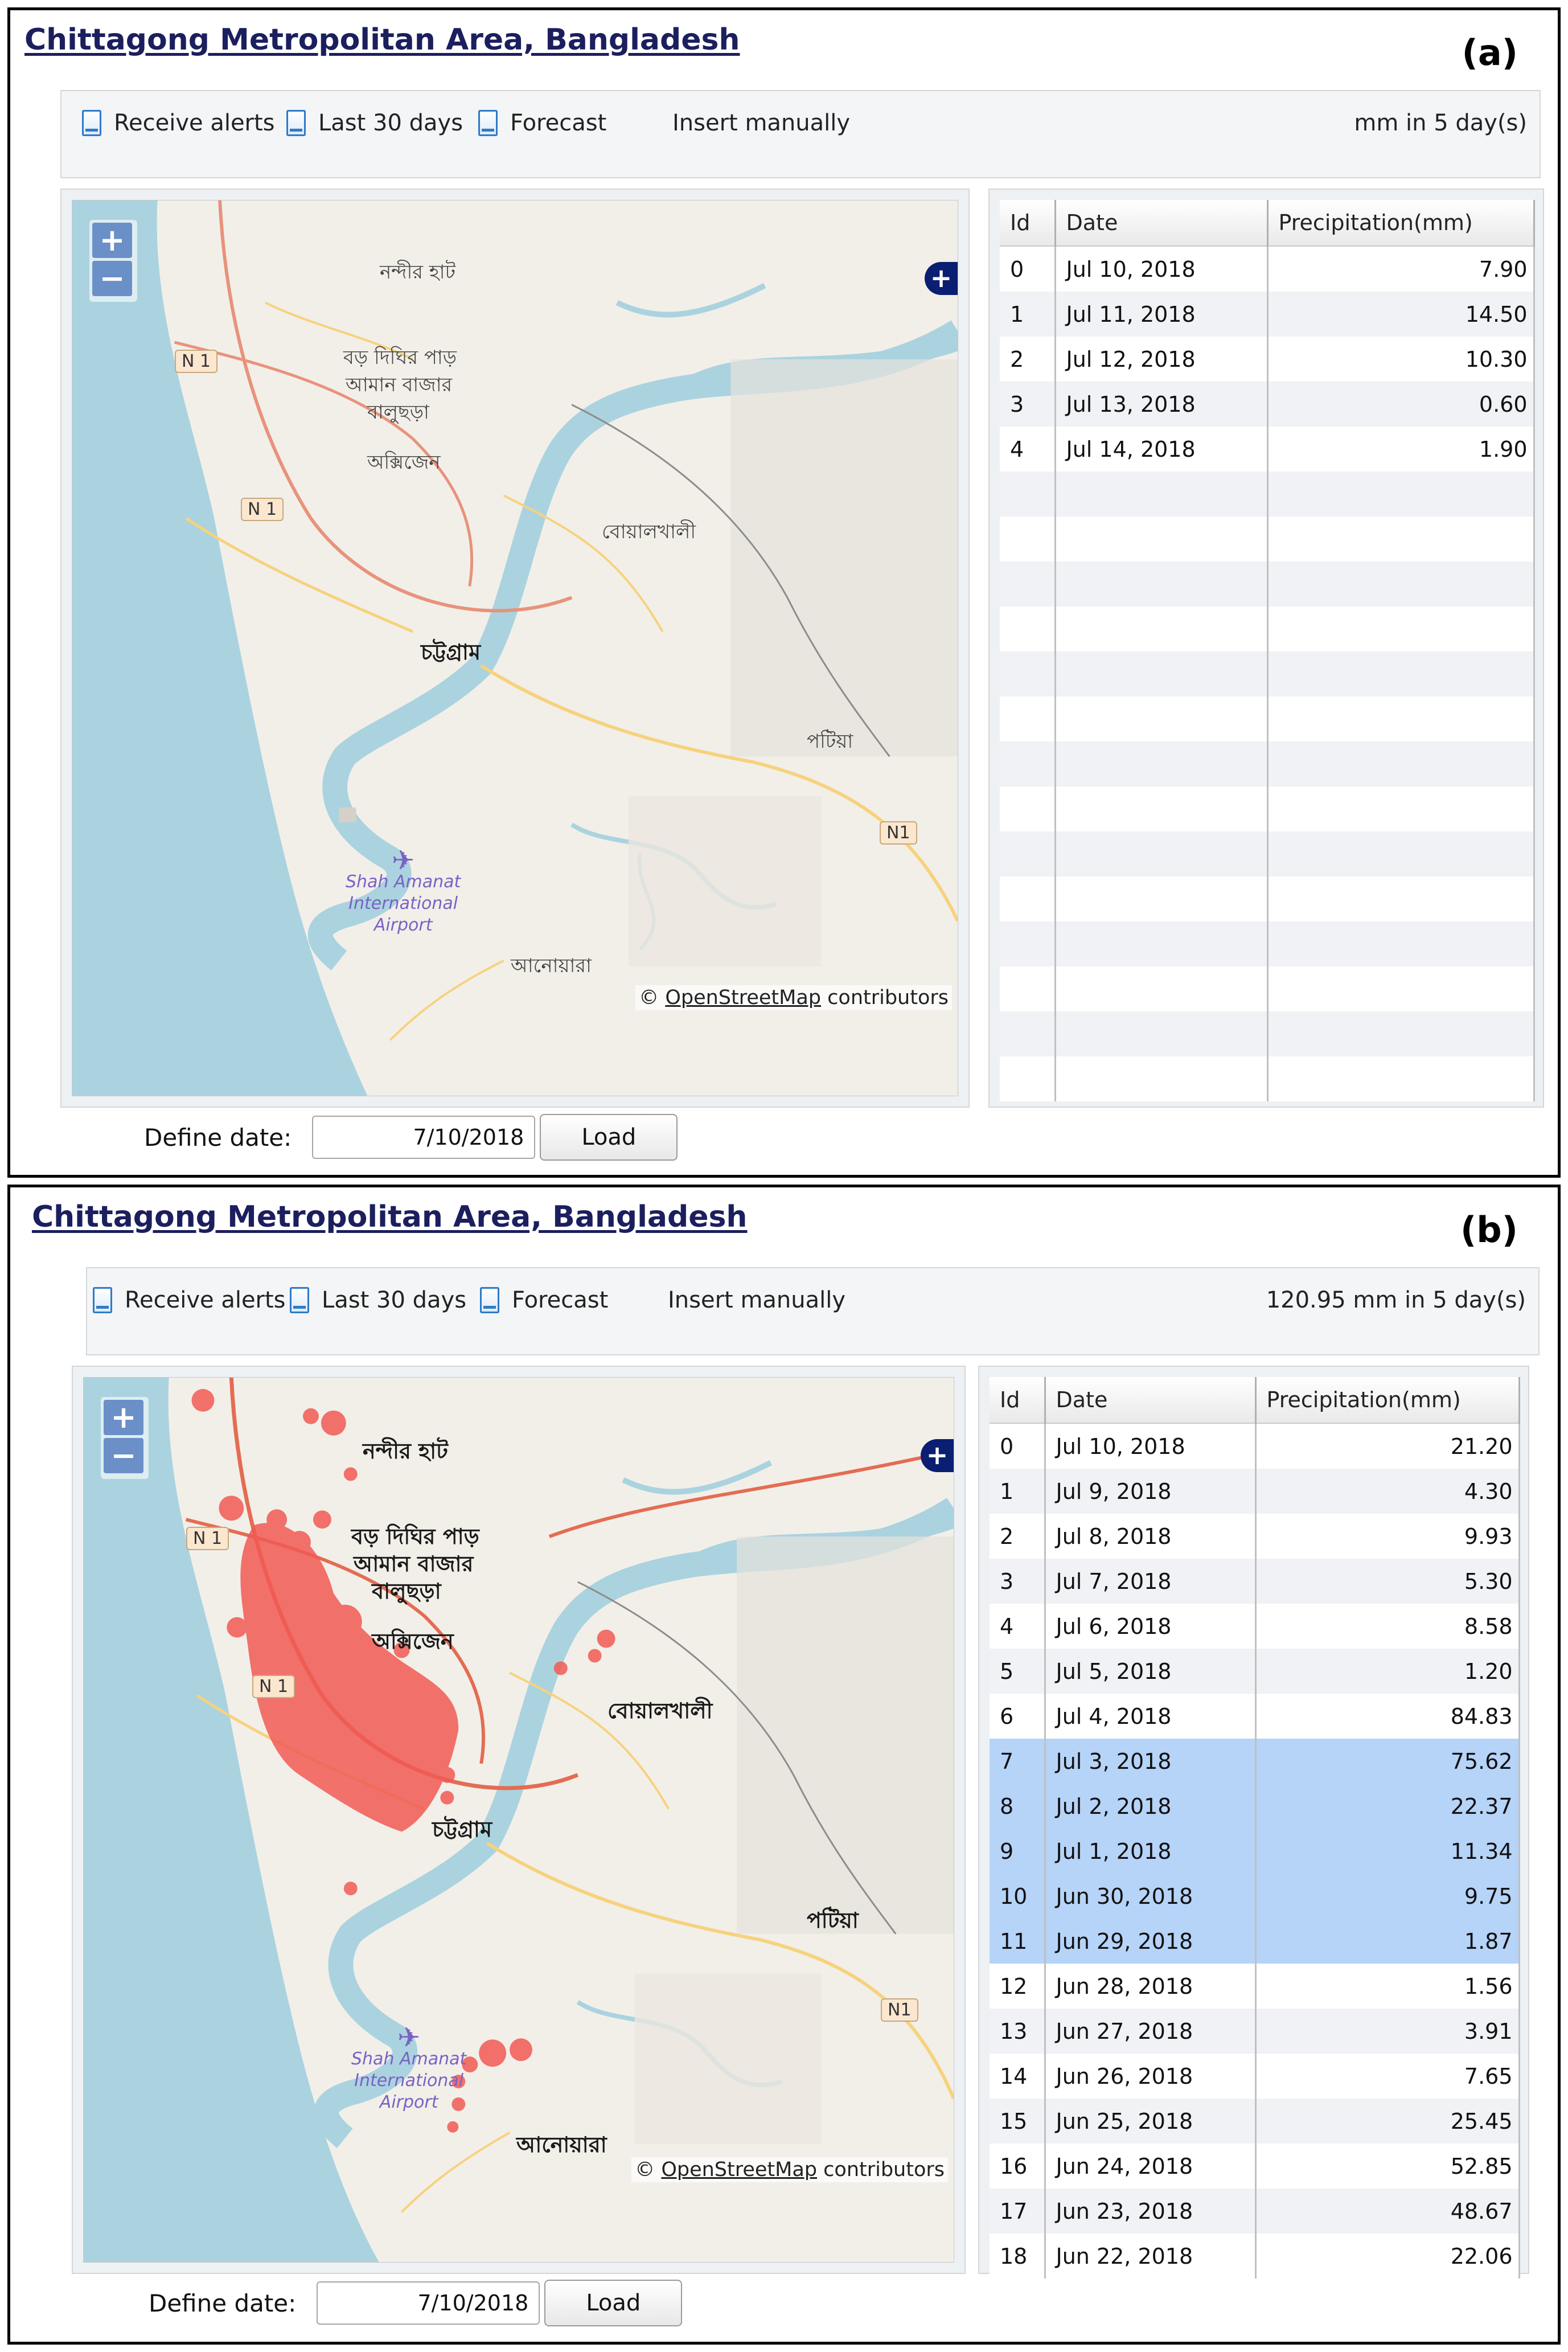 The image size is (1568, 2352). Describe the element at coordinates (1387, 1671) in the screenshot. I see `cell-precipitation: 1.20` at that location.